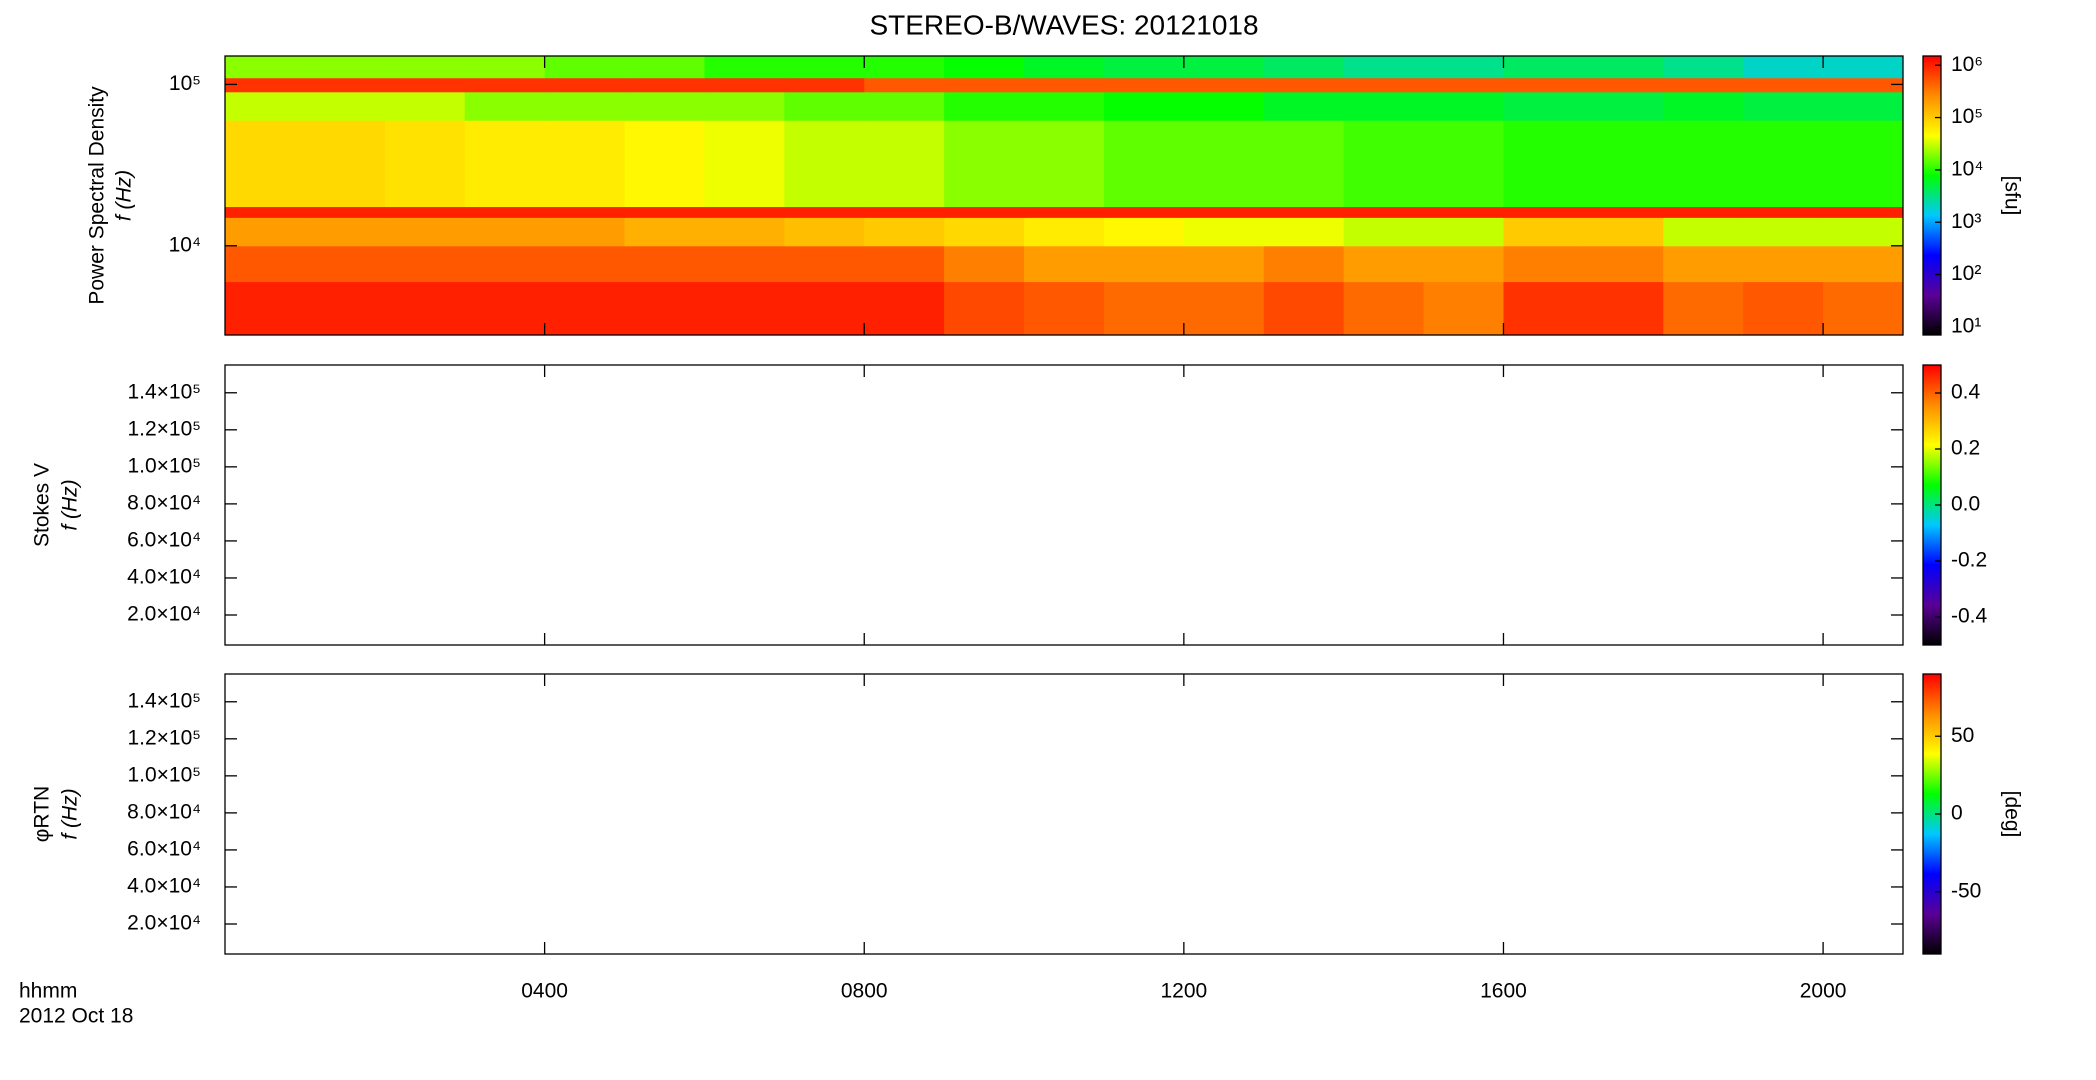 This screenshot has width=2096, height=1080. What do you see at coordinates (76, 1016) in the screenshot?
I see `date-label: 2012 Oct 18` at bounding box center [76, 1016].